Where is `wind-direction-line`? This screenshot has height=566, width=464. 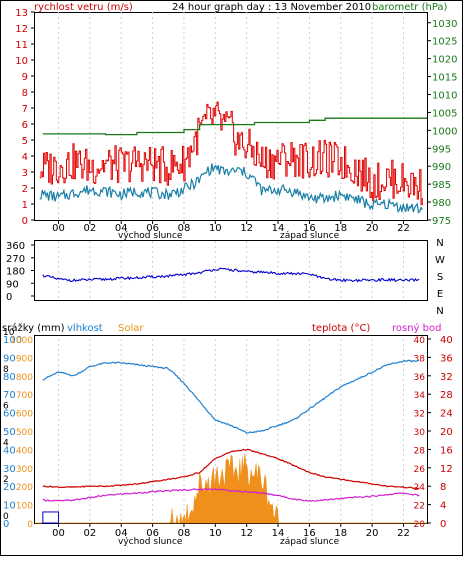 wind-direction-line is located at coordinates (231, 275).